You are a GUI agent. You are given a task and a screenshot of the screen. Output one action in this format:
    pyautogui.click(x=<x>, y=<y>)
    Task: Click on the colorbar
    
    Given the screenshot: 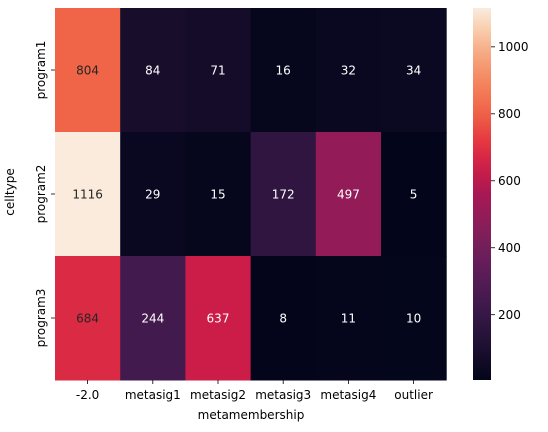 What is the action you would take?
    pyautogui.click(x=482, y=194)
    